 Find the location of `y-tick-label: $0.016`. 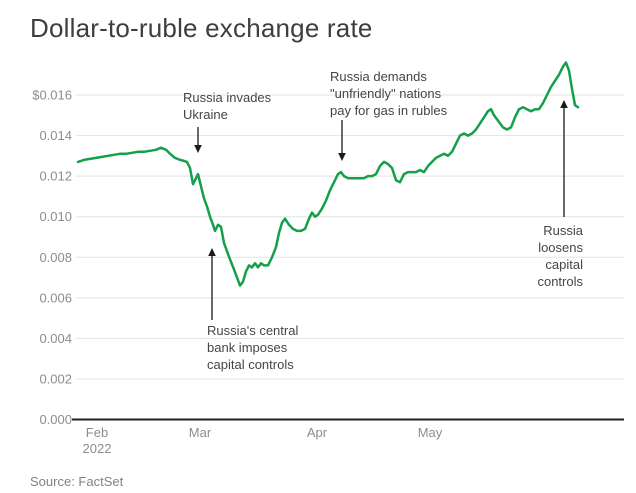

y-tick-label: $0.016 is located at coordinates (52, 95).